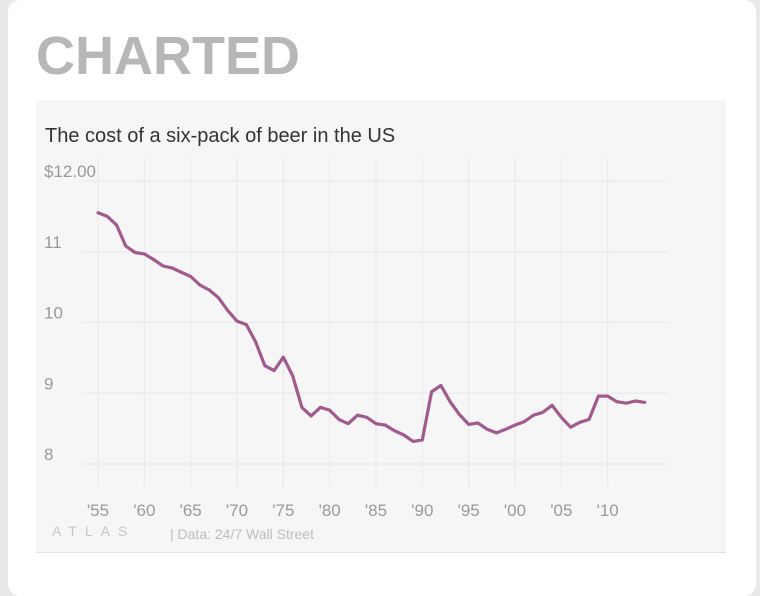  I want to click on x-tick-label: '75, so click(283, 510).